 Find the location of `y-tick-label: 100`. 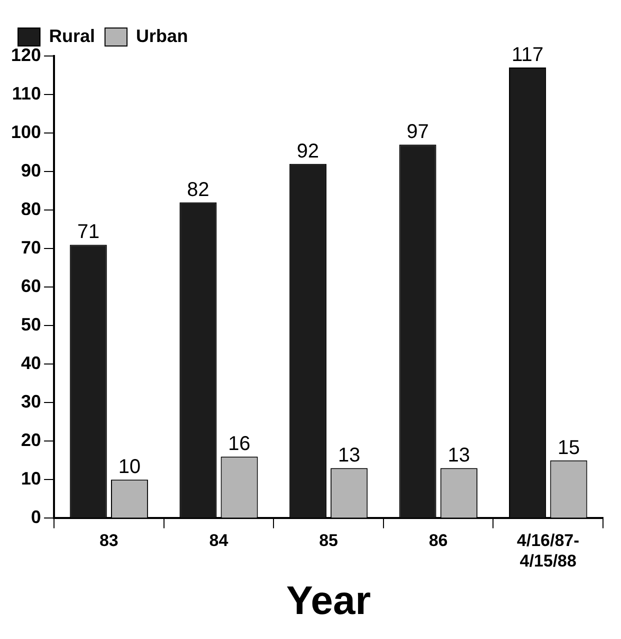

y-tick-label: 100 is located at coordinates (26, 132).